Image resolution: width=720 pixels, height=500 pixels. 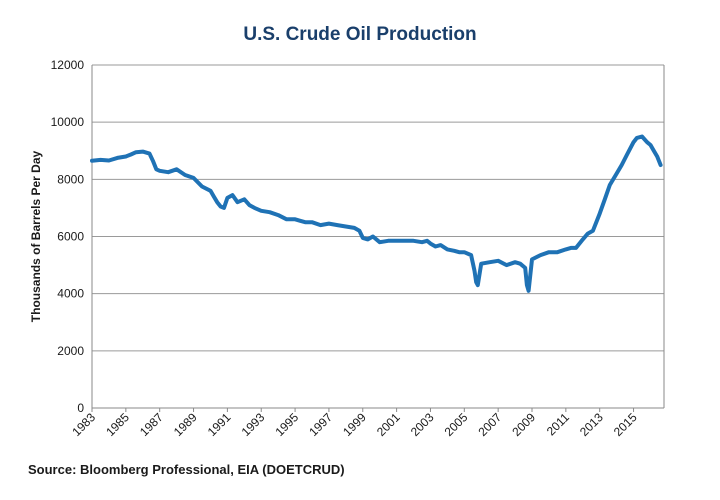 What do you see at coordinates (489, 424) in the screenshot?
I see `x-tick-label: 2007` at bounding box center [489, 424].